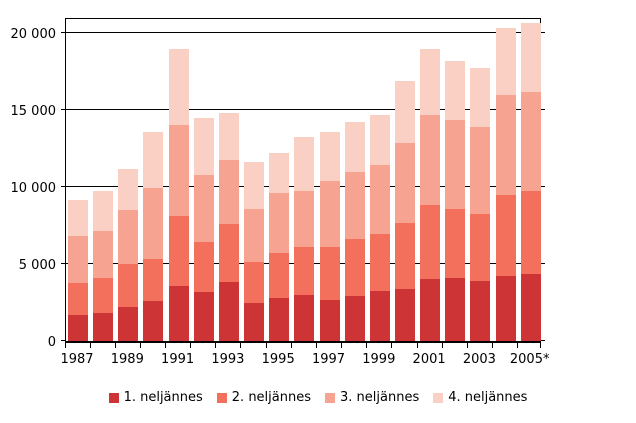 The width and height of the screenshot is (636, 423). Describe the element at coordinates (128, 254) in the screenshot. I see `bar-1989` at that location.